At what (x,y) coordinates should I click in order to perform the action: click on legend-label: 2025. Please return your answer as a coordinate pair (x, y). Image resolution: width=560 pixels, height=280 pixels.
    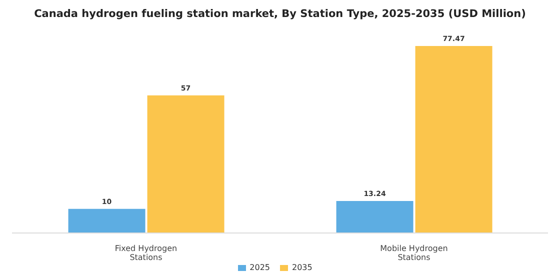
    Looking at the image, I should click on (260, 267).